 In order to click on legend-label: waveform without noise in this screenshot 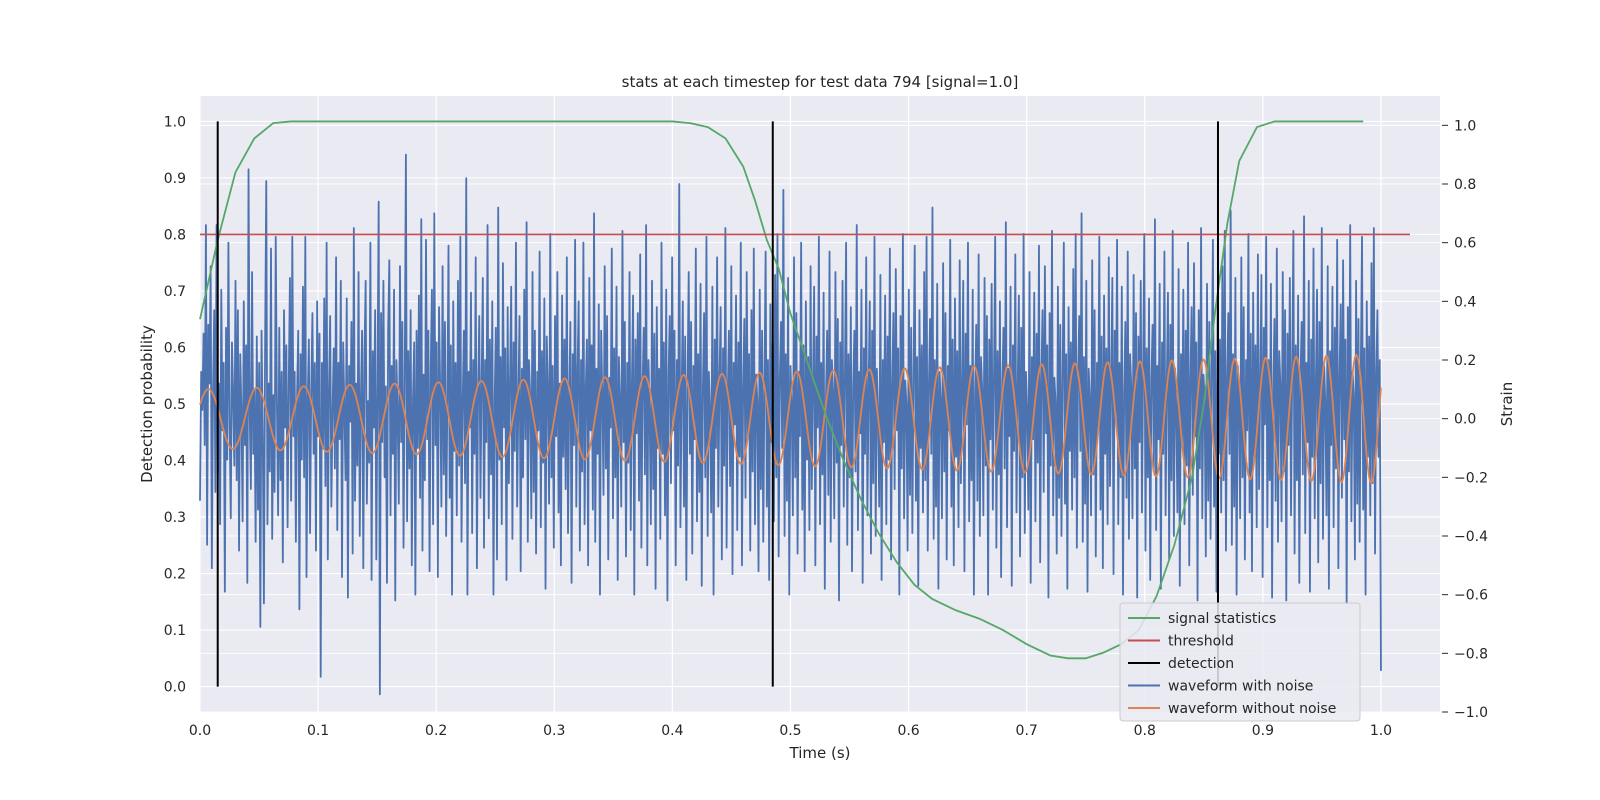, I will do `click(1252, 709)`.